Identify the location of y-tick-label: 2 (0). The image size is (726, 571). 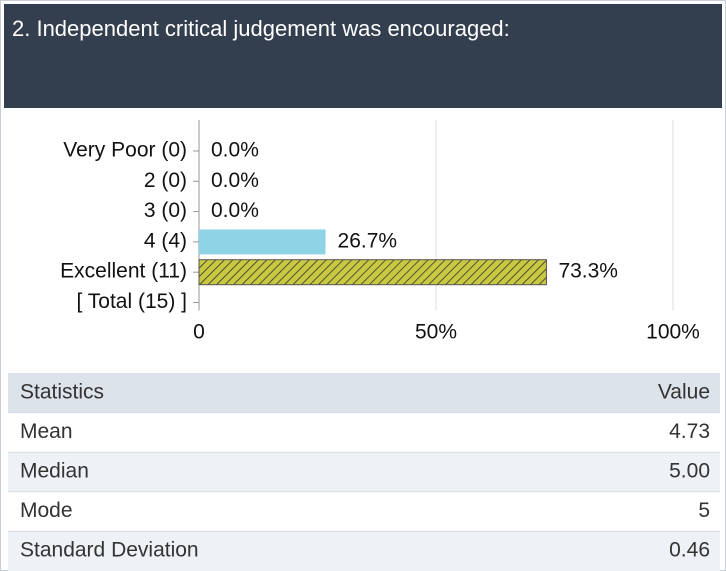
(165, 180).